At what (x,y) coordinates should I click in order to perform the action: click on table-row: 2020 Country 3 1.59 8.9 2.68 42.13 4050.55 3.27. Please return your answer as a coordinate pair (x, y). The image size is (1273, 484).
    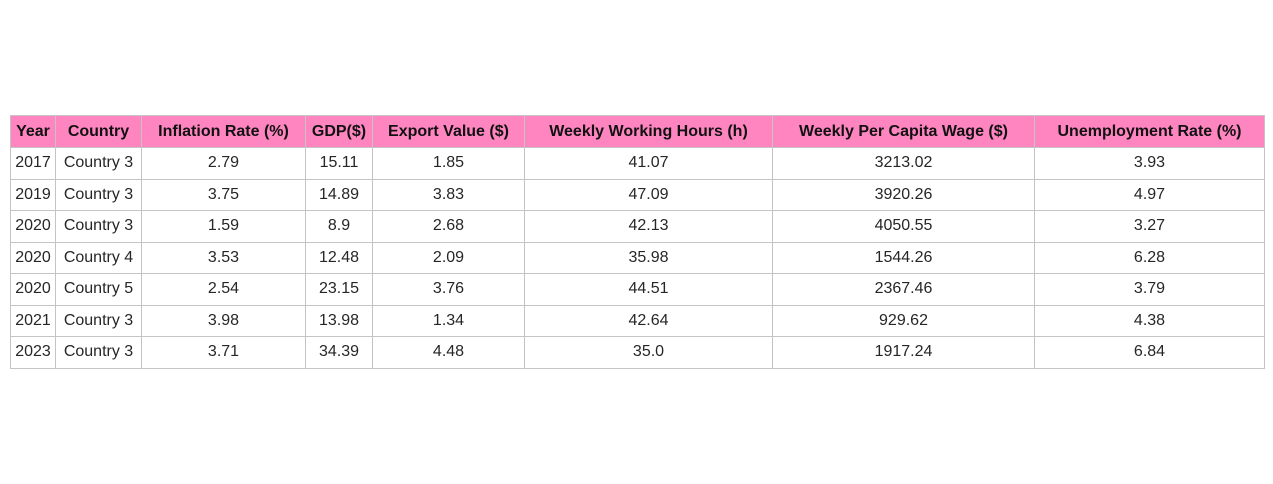
    Looking at the image, I should click on (637, 226).